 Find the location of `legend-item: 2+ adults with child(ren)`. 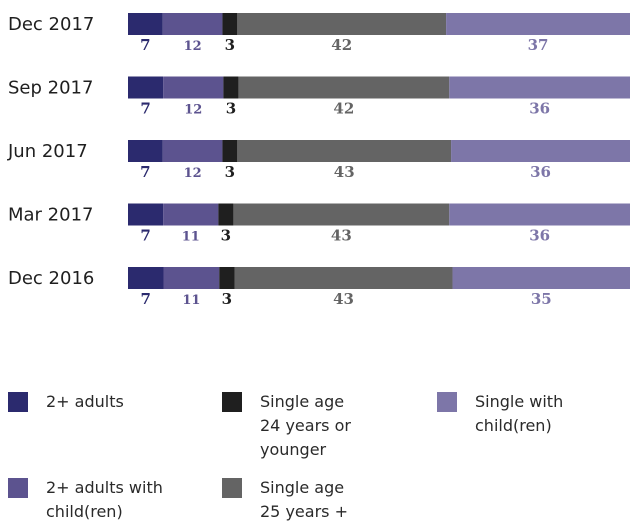

legend-item: 2+ adults with child(ren) is located at coordinates (85, 500).